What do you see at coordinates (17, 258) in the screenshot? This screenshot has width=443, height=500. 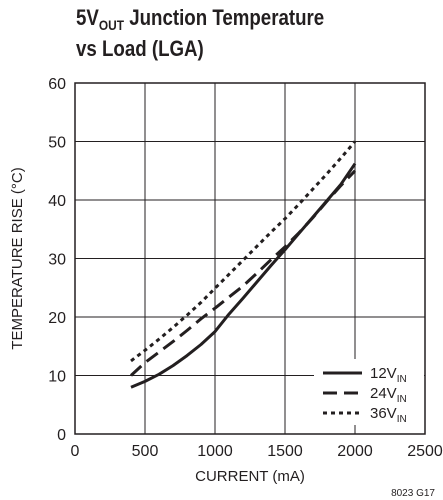 I see `y-axis-label: TEMPERATURE RISE (°C)` at bounding box center [17, 258].